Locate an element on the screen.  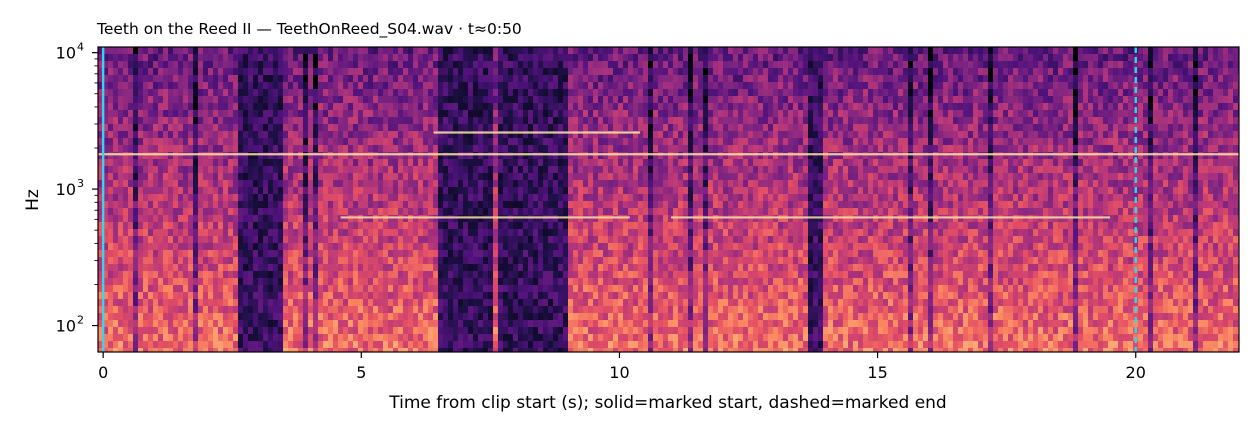
x-tick-label: 0 is located at coordinates (103, 372).